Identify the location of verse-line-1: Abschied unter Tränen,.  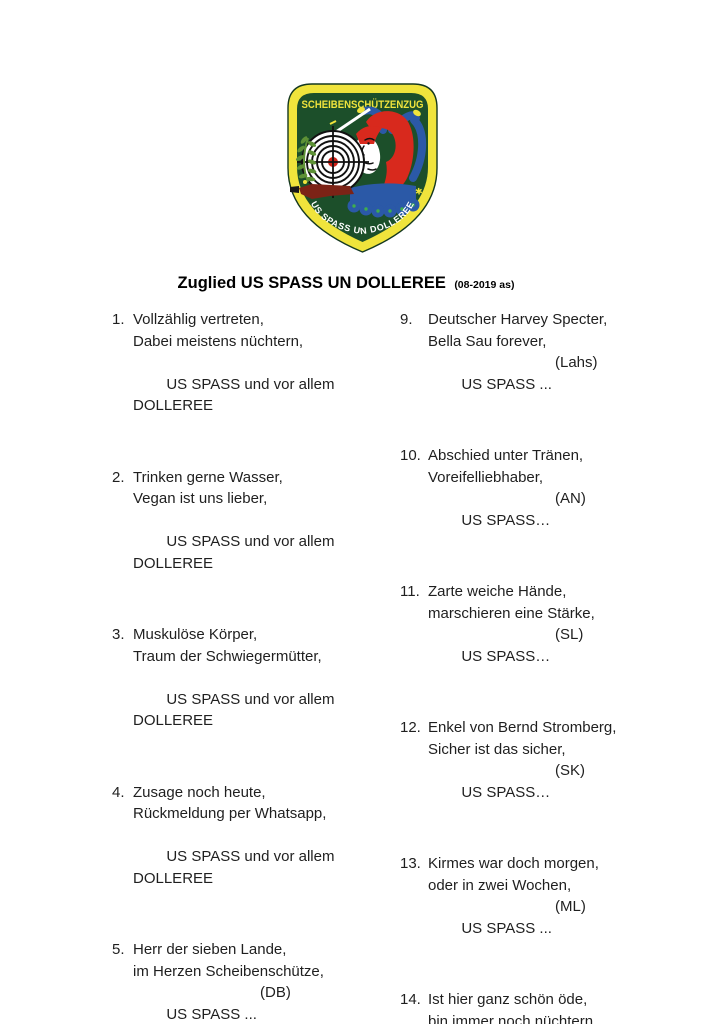
(506, 455).